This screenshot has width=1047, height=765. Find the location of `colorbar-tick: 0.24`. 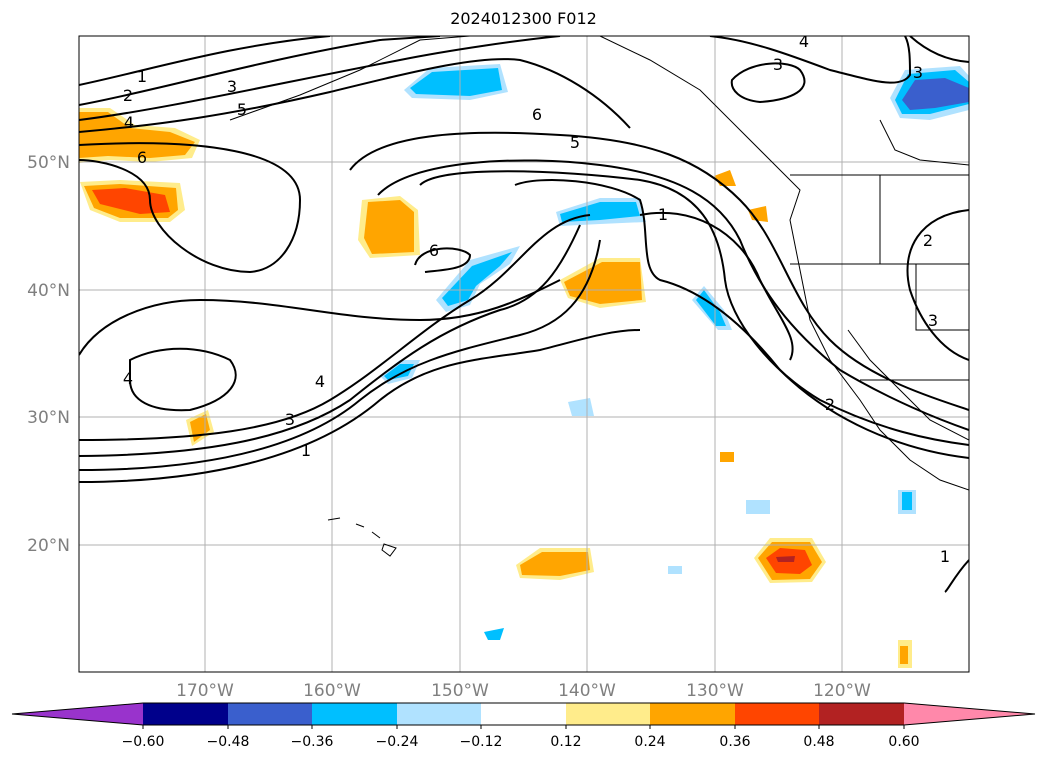

colorbar-tick: 0.24 is located at coordinates (649, 742).